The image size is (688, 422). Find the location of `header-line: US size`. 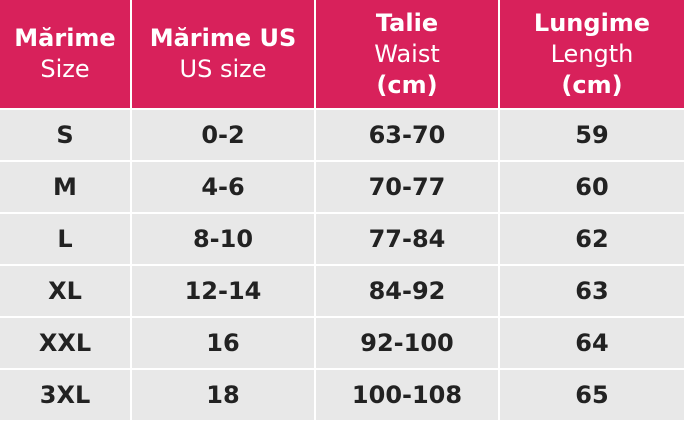

header-line: US size is located at coordinates (223, 69).